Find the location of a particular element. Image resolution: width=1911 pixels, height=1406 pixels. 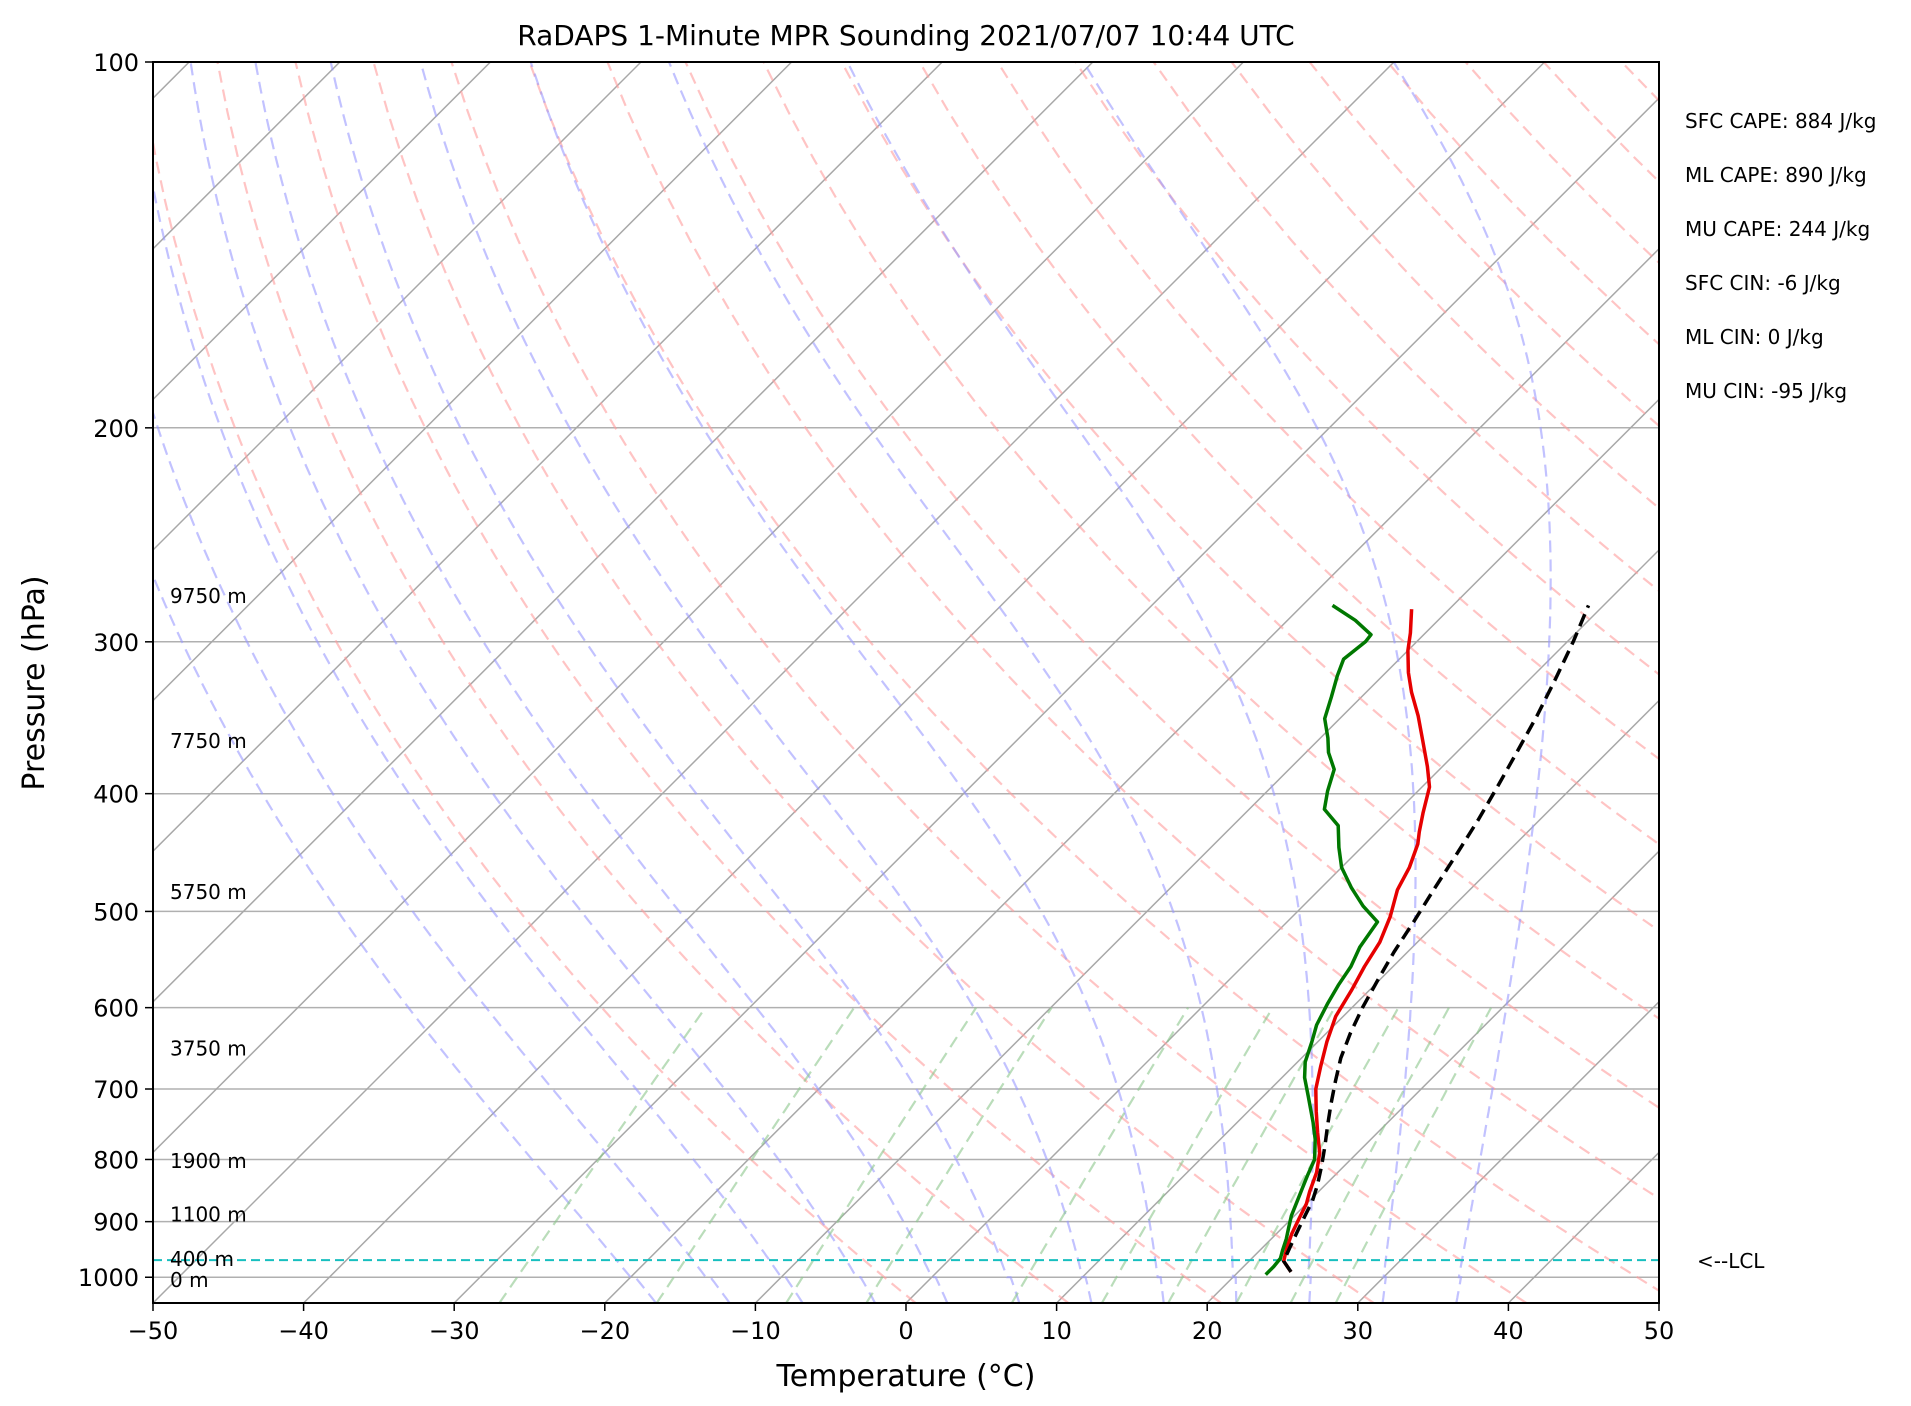

parcel-profile-line is located at coordinates (1436, 938).